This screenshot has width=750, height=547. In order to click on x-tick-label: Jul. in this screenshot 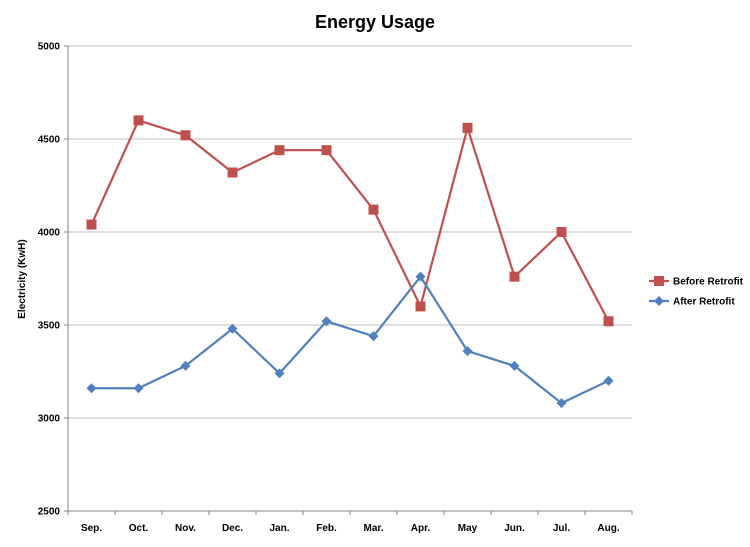, I will do `click(561, 528)`.